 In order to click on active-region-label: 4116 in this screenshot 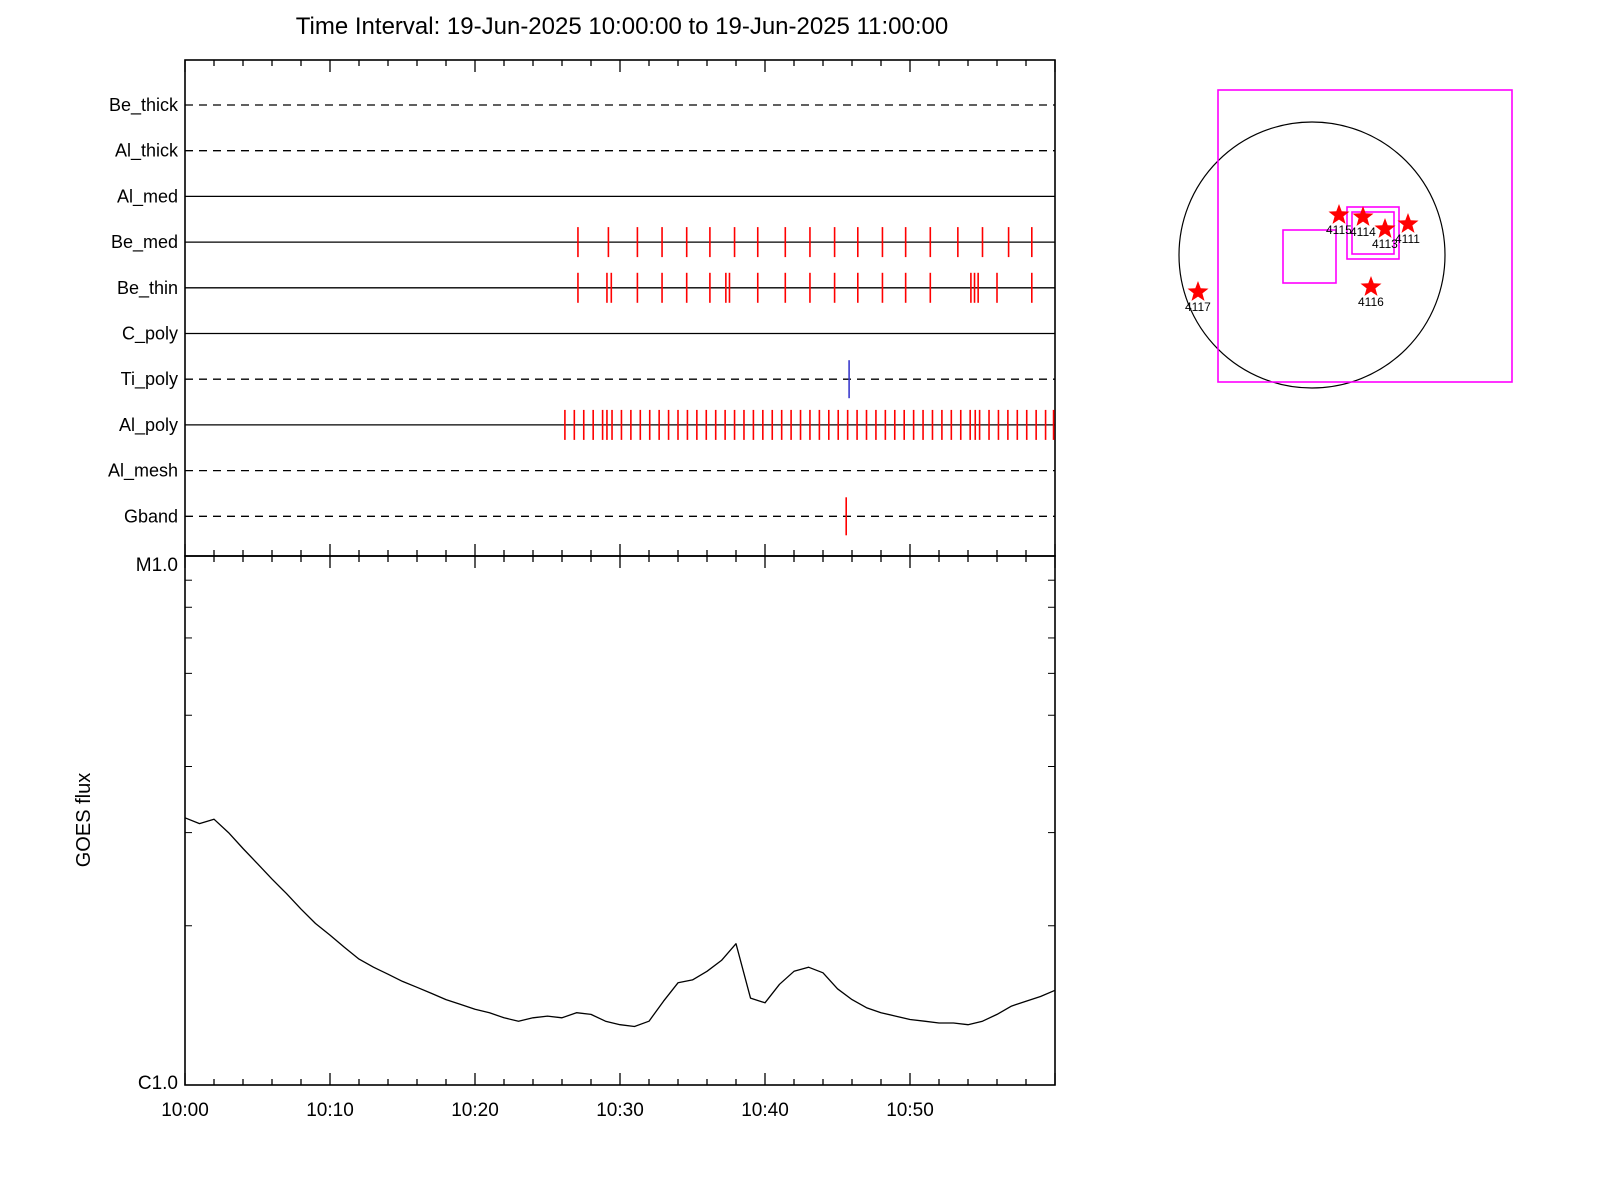, I will do `click(1371, 302)`.